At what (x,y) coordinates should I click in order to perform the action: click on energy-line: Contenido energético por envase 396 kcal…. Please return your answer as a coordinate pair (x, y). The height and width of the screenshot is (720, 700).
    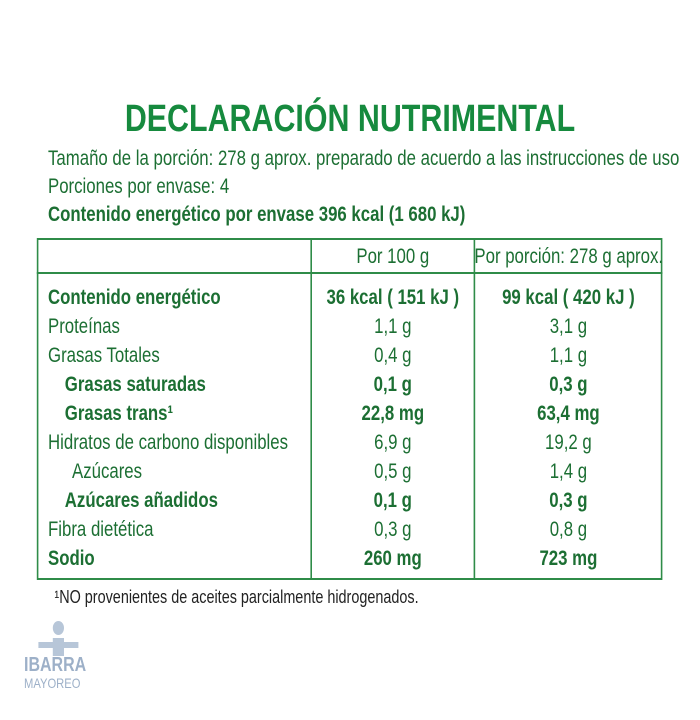
    Looking at the image, I should click on (257, 214).